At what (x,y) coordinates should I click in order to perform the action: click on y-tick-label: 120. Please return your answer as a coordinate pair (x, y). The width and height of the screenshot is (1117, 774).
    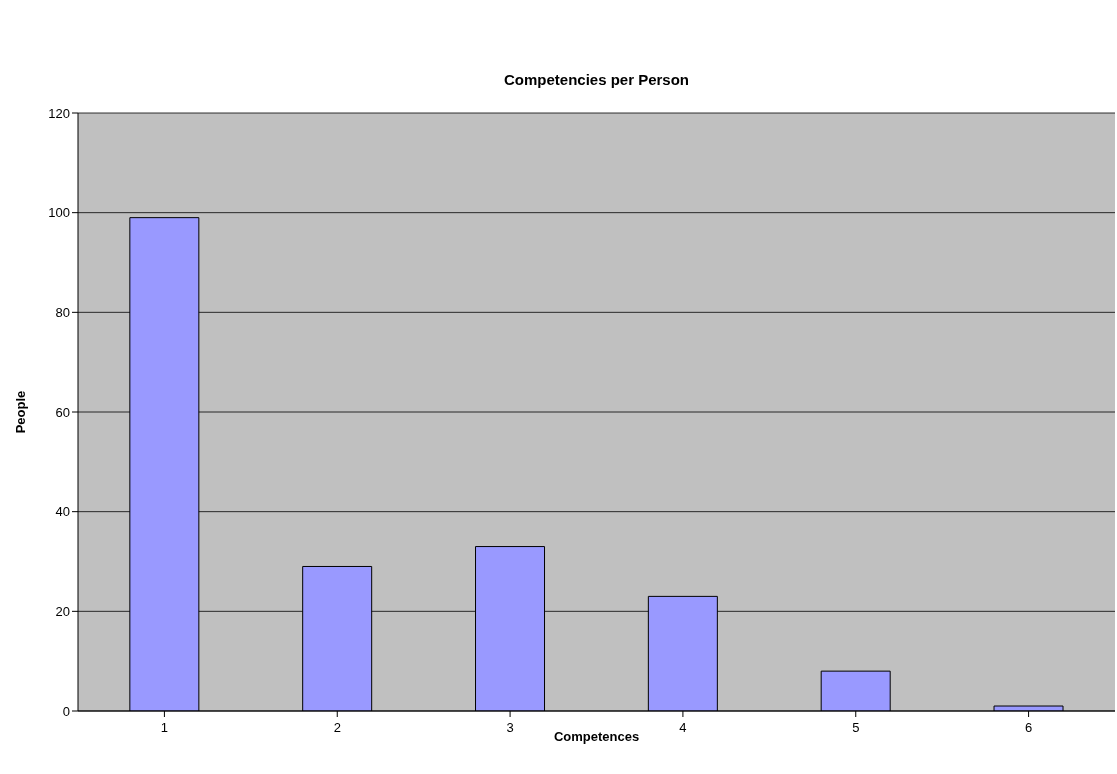
    Looking at the image, I should click on (59, 113).